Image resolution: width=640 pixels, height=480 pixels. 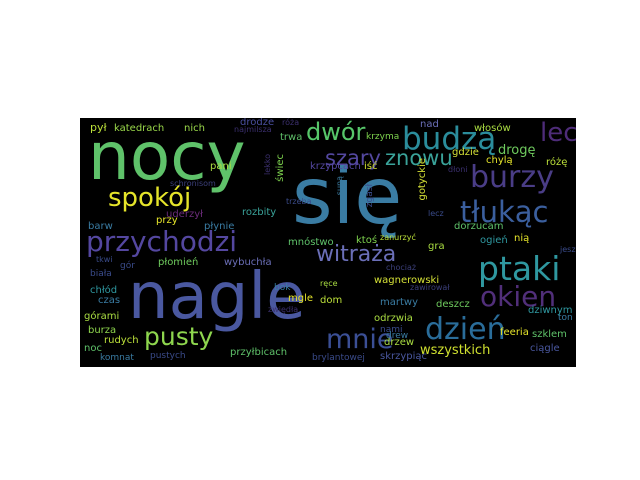 I want to click on word-komnat: komnat, so click(x=117, y=358).